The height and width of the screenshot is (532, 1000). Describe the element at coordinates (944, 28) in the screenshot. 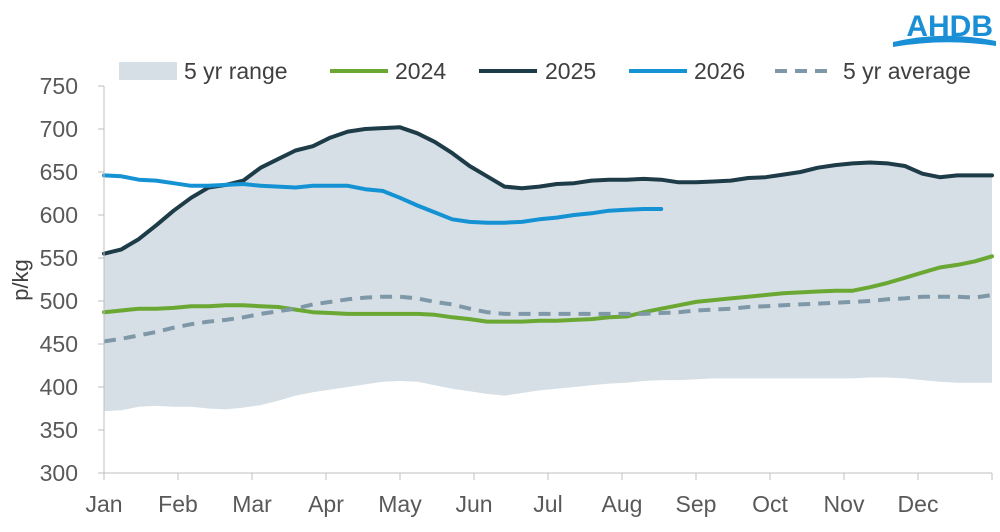

I see `ahdb-logo: AHDB` at that location.